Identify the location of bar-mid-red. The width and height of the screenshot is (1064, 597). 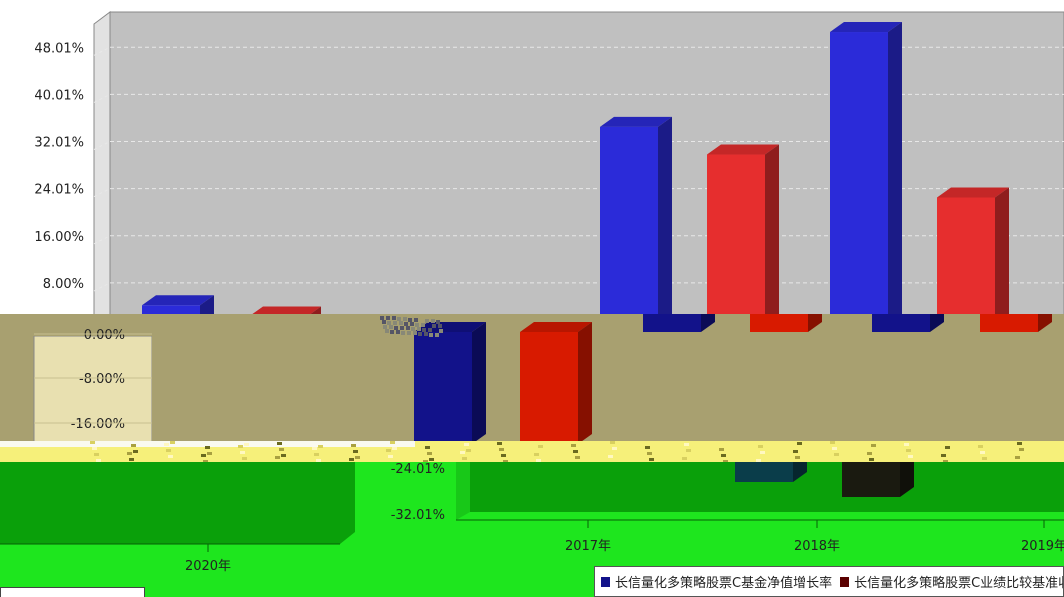
(556, 383).